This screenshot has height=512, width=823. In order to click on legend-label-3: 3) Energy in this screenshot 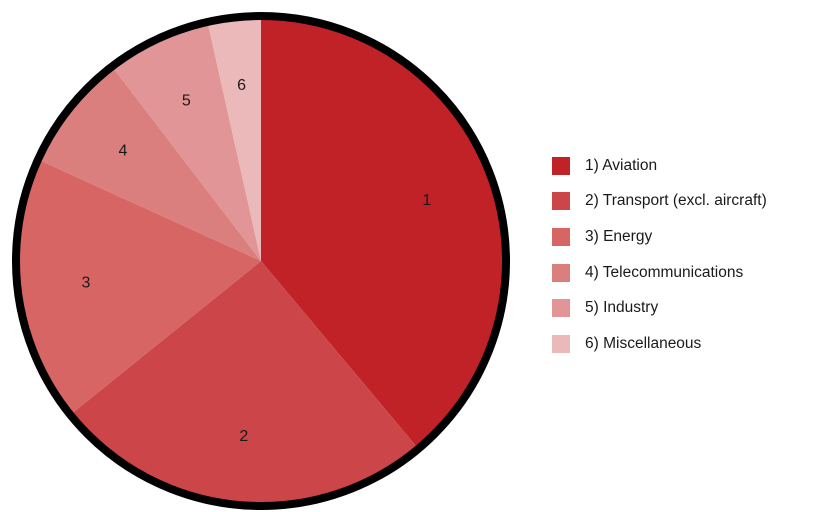, I will do `click(619, 236)`.